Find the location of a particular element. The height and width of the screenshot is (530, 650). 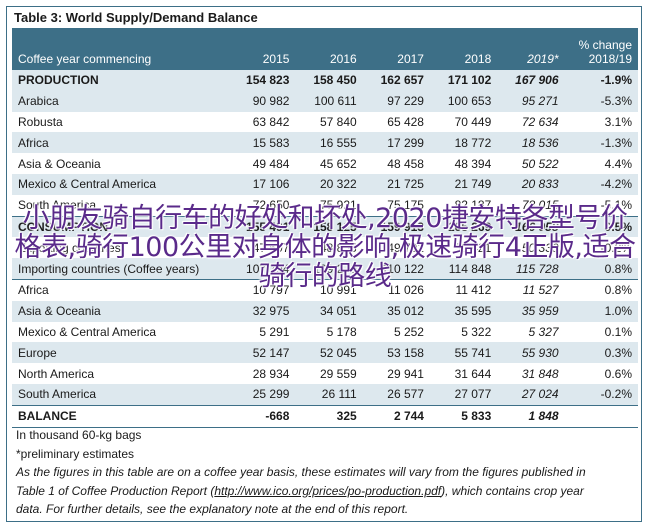

header-pct-bottom: 2018/19 is located at coordinates (610, 59).